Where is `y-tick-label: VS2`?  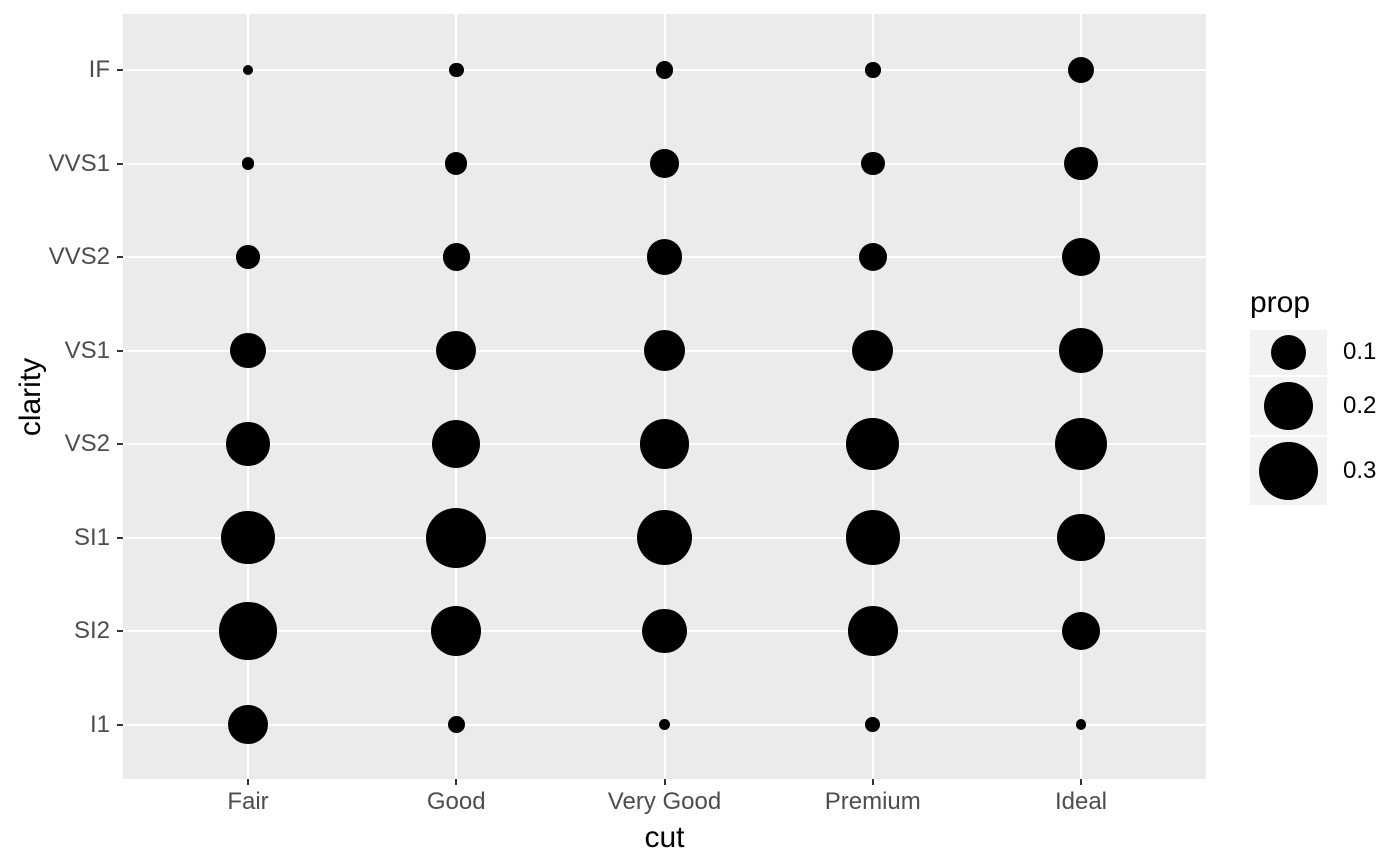 y-tick-label: VS2 is located at coordinates (87, 443).